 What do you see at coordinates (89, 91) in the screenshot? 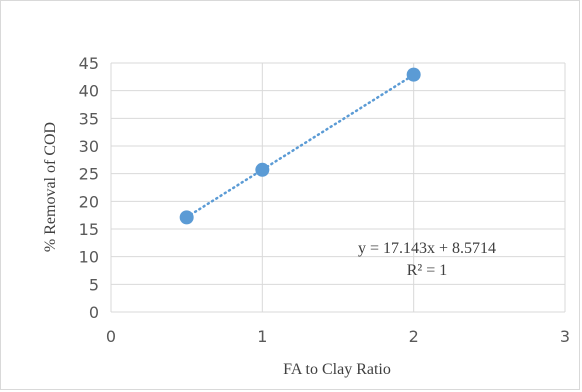
I see `y-tick-label: 40` at bounding box center [89, 91].